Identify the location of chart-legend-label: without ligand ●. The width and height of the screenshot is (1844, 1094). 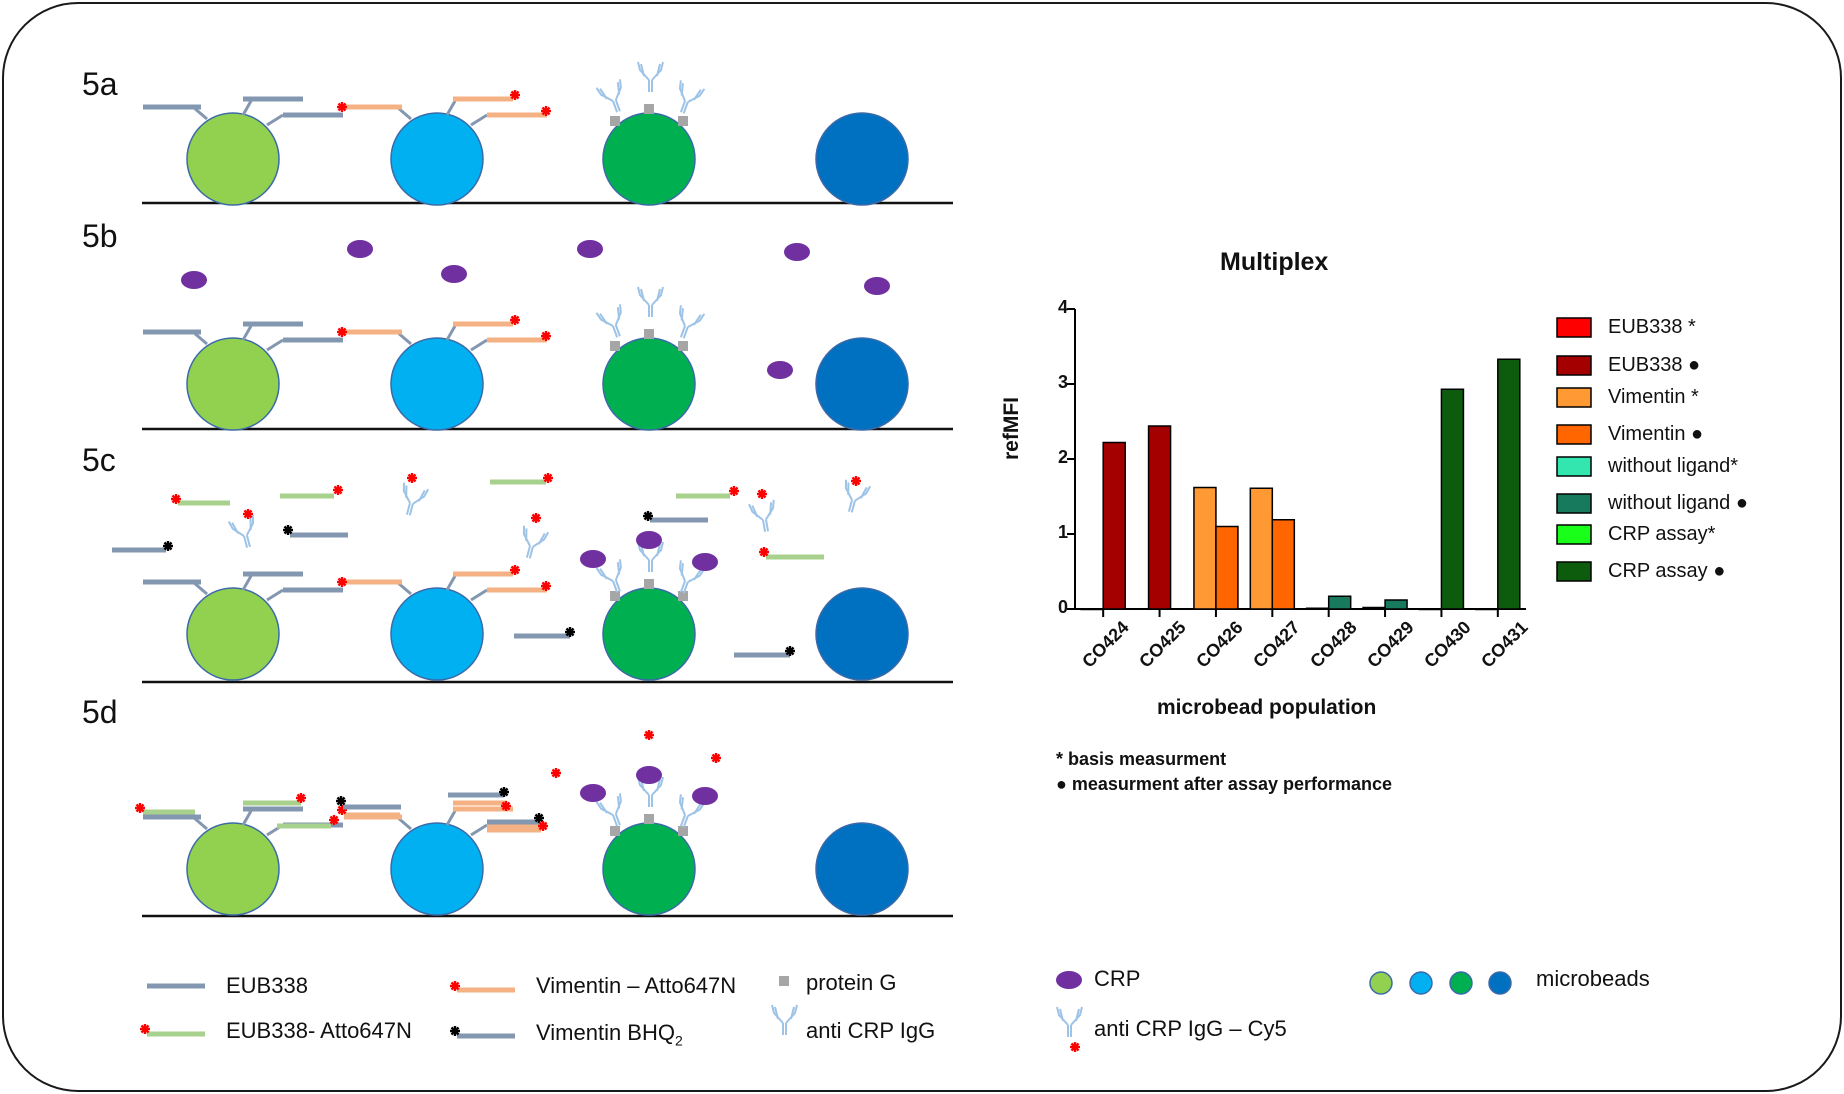
(1678, 503).